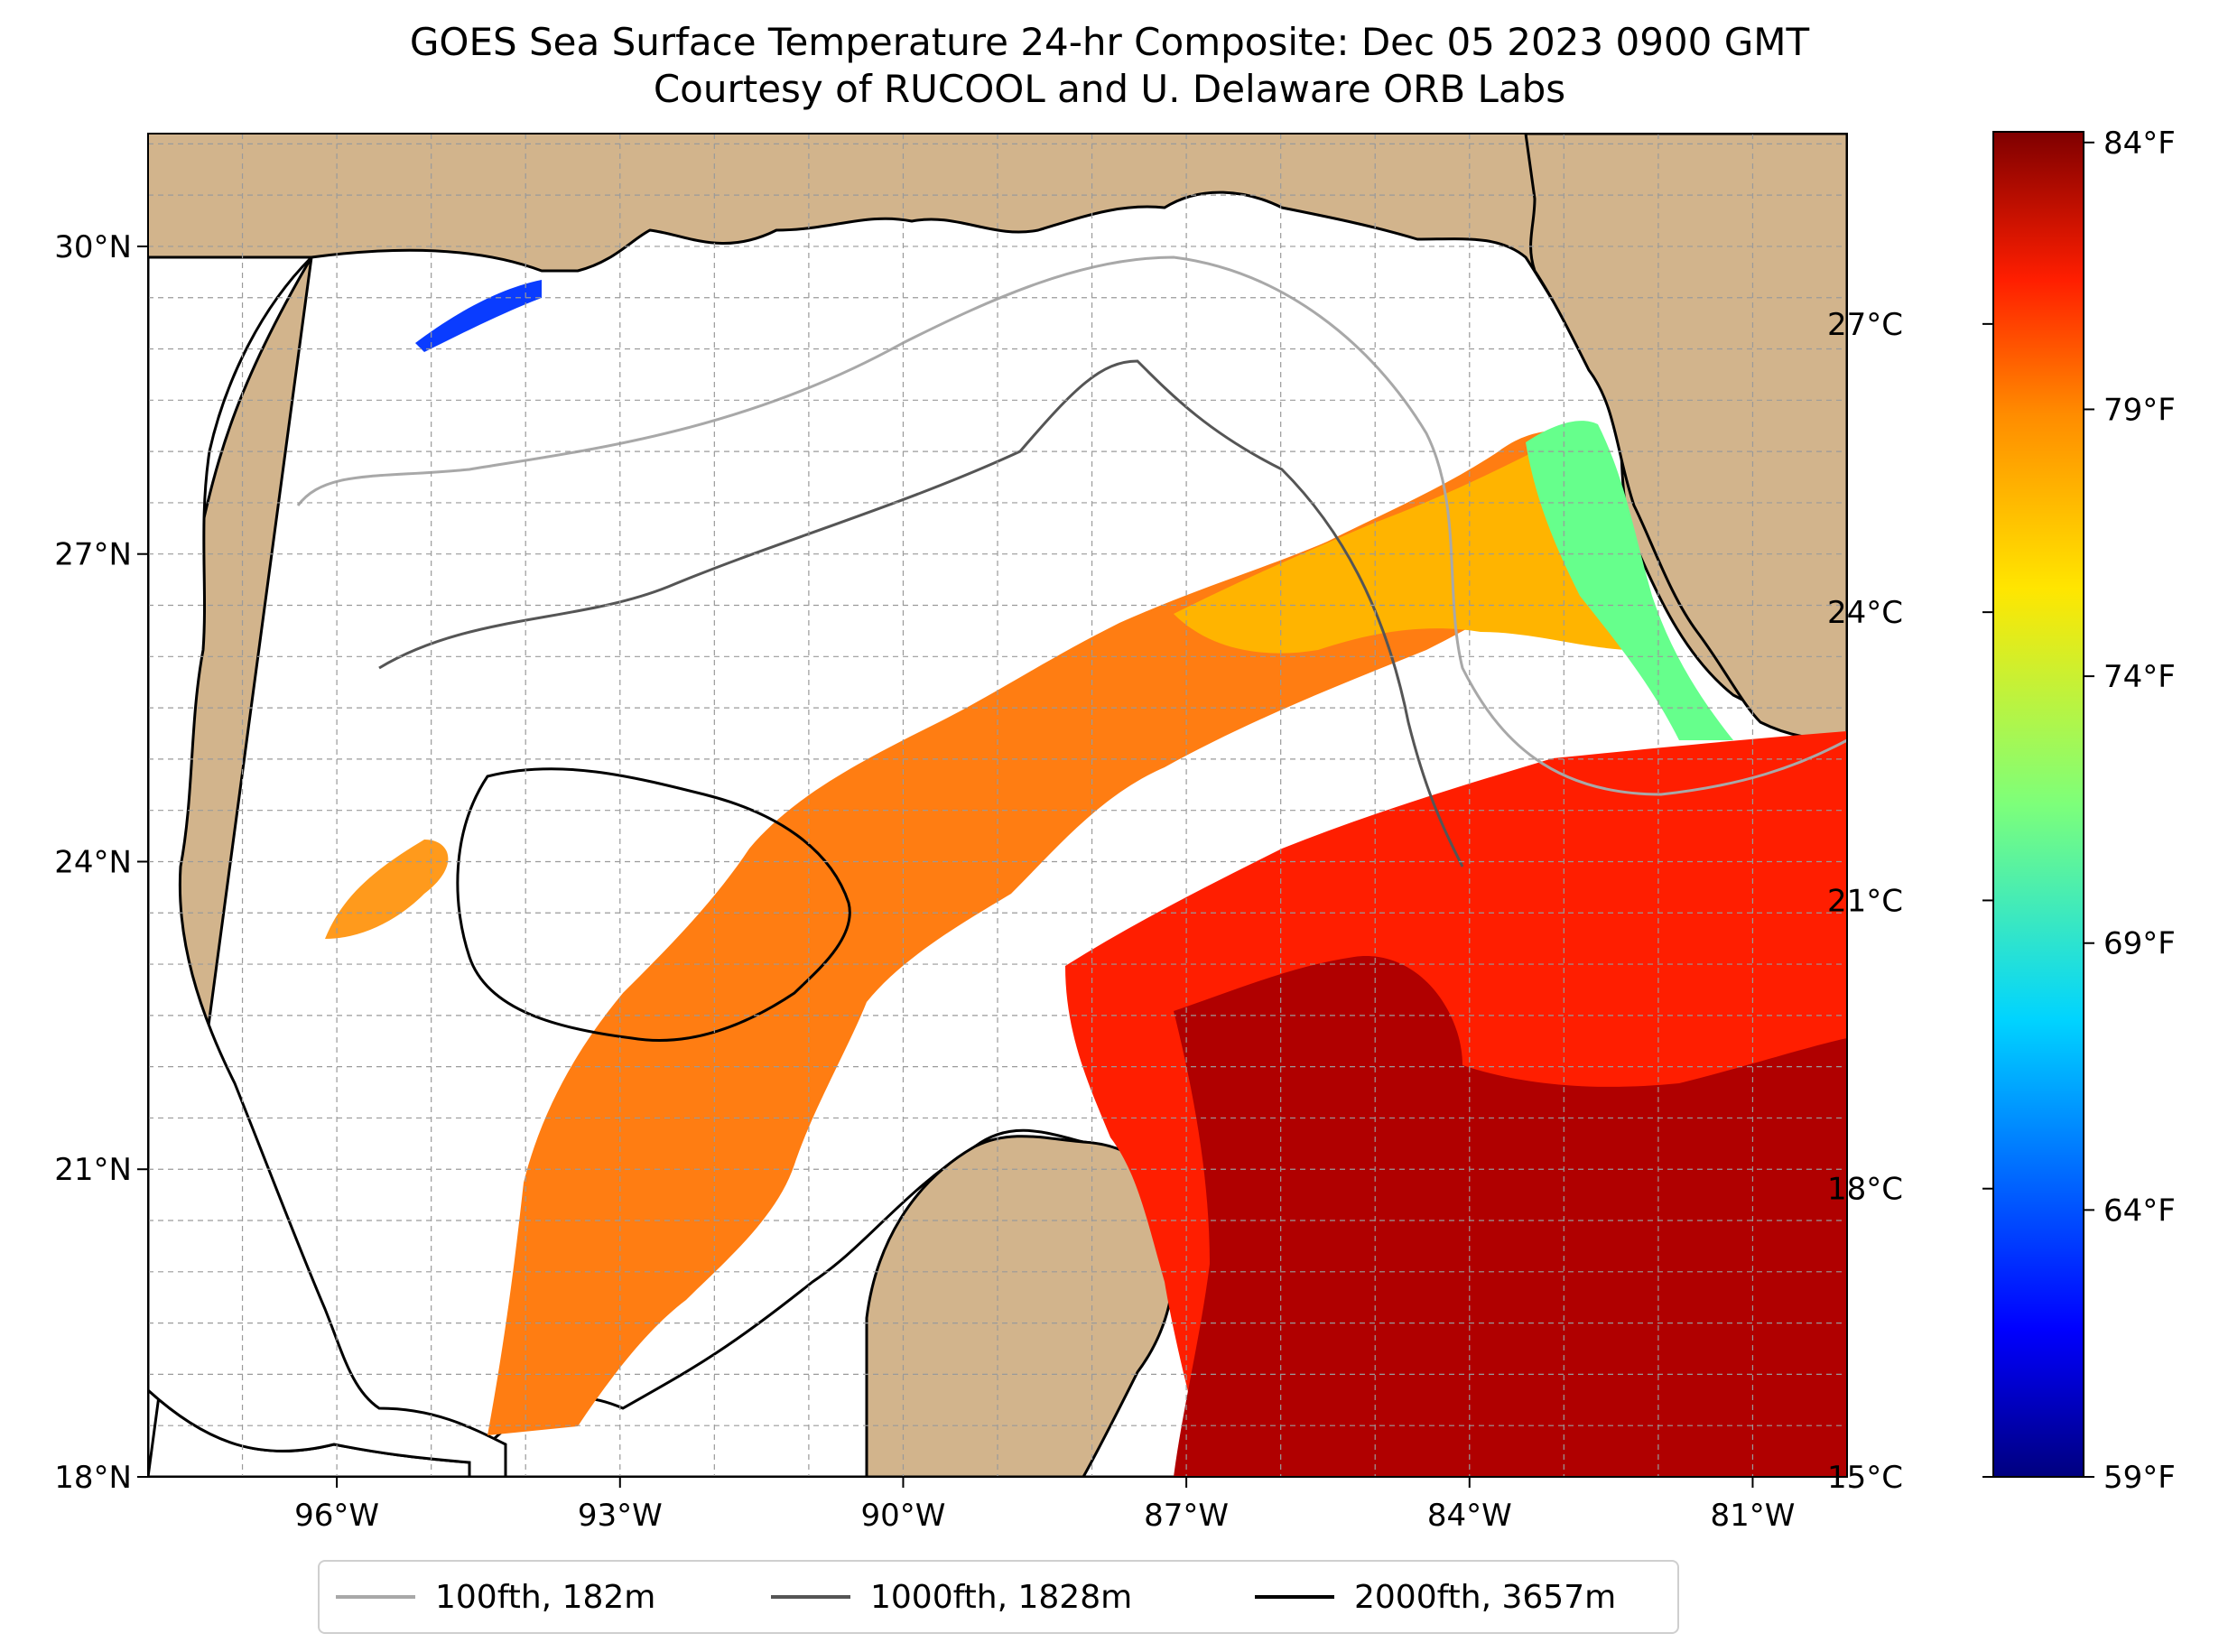  Describe the element at coordinates (1865, 1478) in the screenshot. I see `celsius-tick-label: 15°C` at that location.